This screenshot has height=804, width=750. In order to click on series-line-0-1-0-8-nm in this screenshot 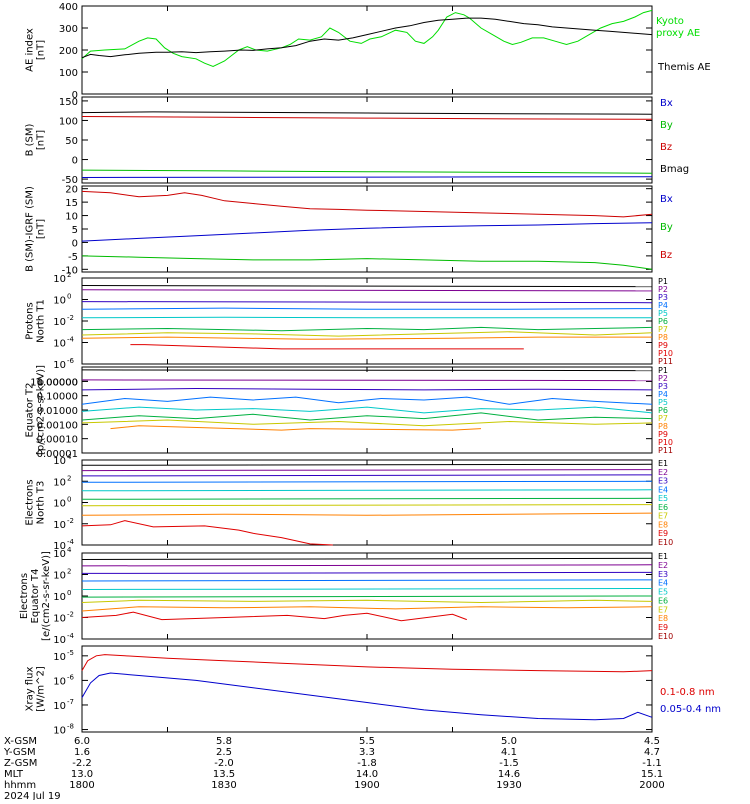, I will do `click(367, 663)`.